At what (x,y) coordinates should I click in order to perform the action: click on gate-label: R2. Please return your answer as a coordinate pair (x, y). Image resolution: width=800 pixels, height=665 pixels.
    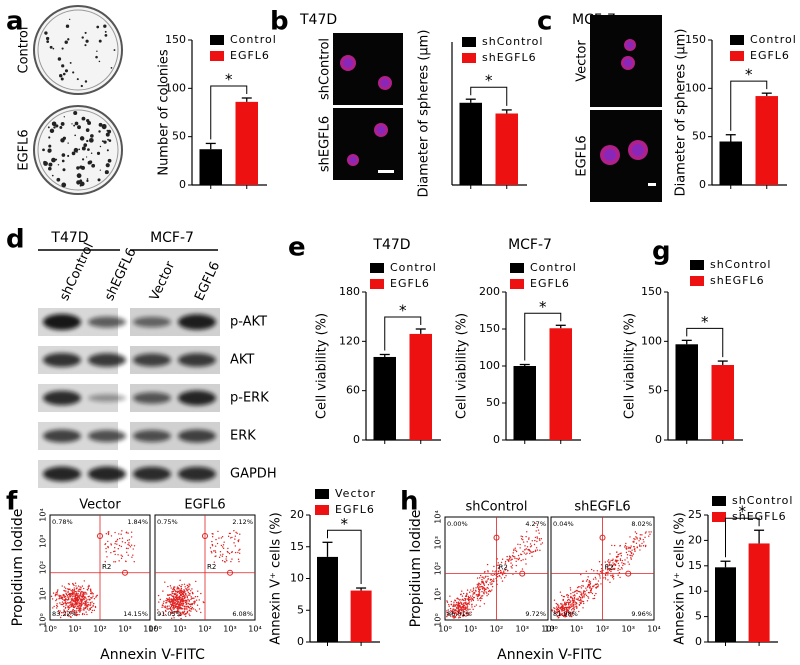
    Looking at the image, I should click on (106, 567).